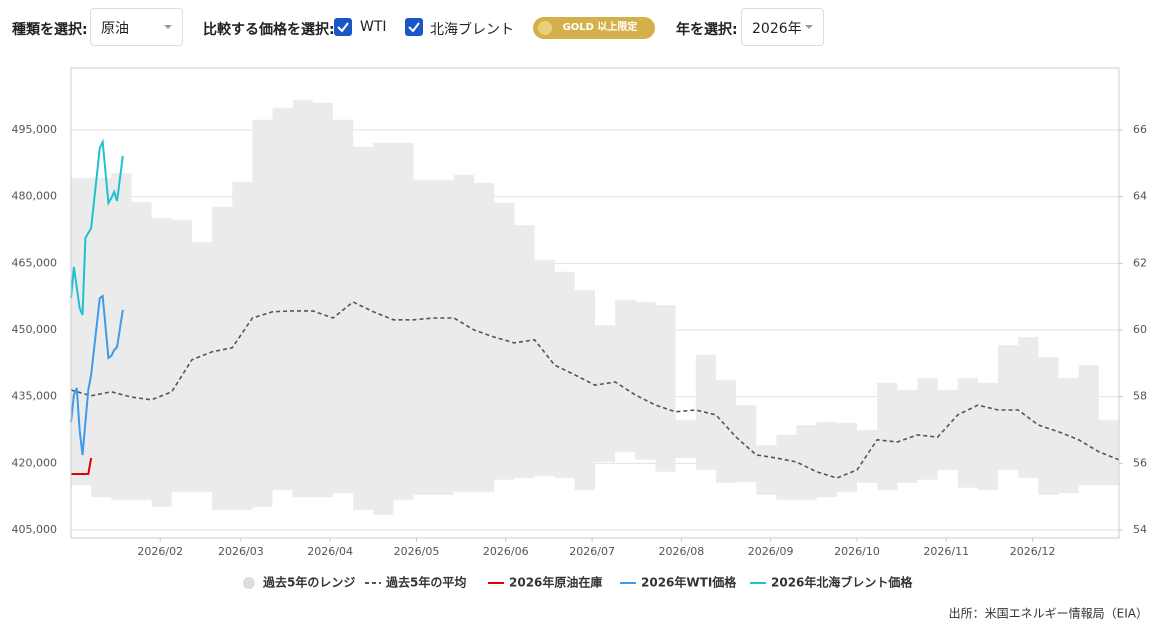 Image resolution: width=1156 pixels, height=629 pixels. I want to click on y-tick-label: 480,000, so click(35, 196).